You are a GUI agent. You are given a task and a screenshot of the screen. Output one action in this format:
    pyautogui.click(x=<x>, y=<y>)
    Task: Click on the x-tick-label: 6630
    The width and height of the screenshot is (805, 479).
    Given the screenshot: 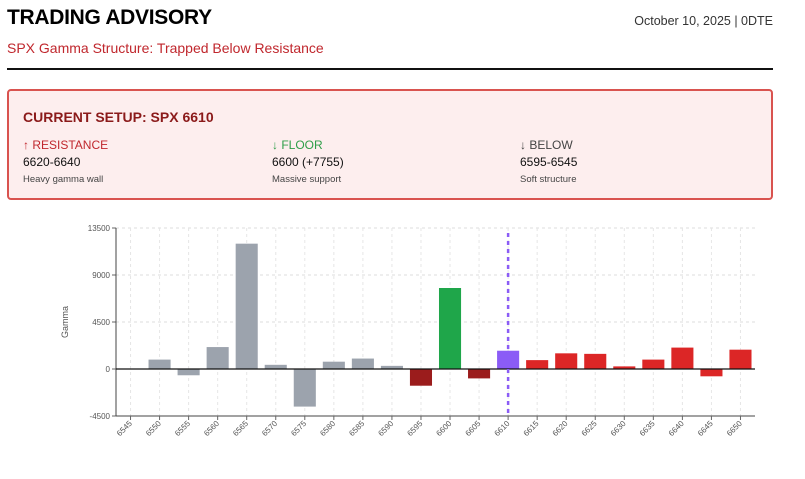 What is the action you would take?
    pyautogui.click(x=618, y=428)
    